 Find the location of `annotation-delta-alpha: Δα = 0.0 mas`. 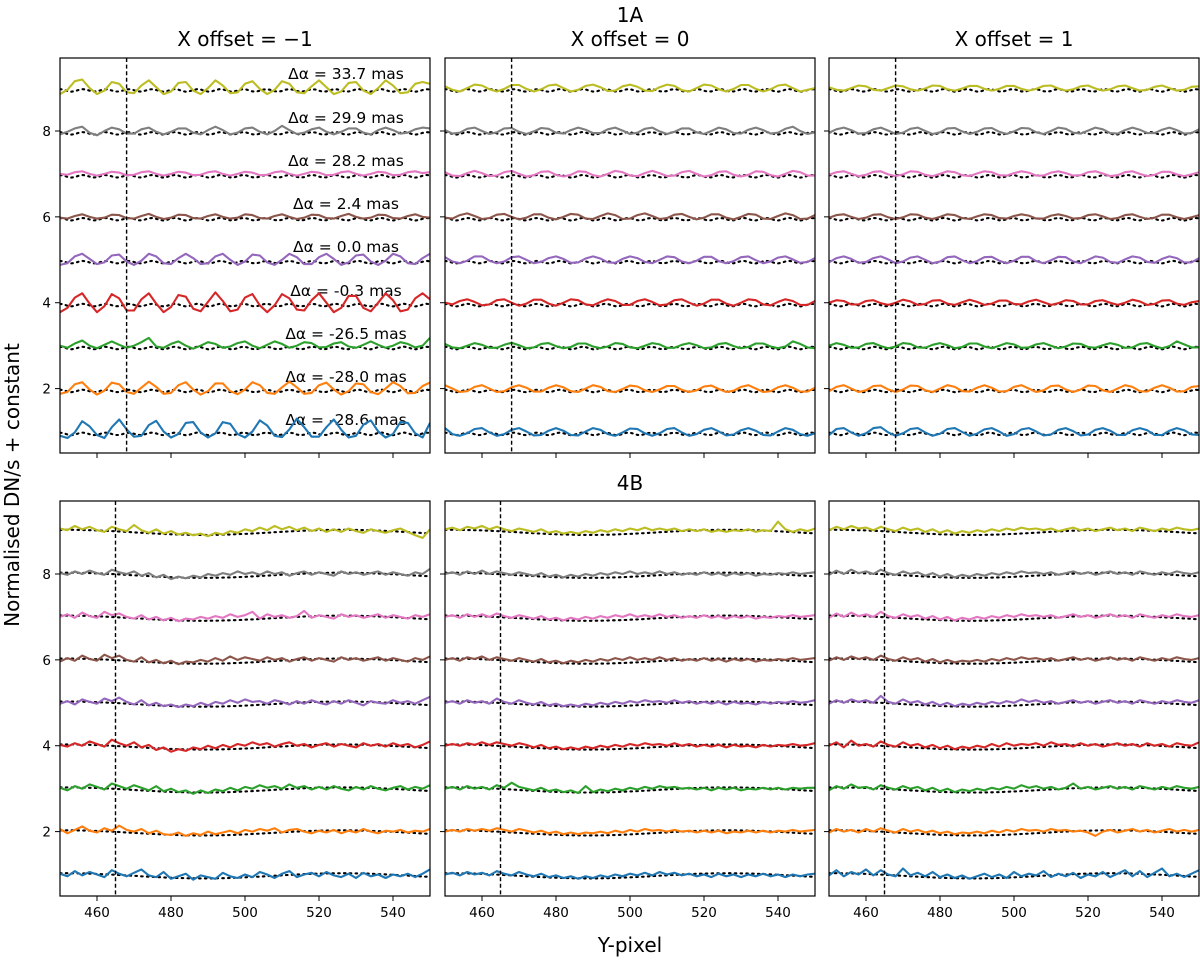

annotation-delta-alpha: Δα = 0.0 mas is located at coordinates (346, 247).